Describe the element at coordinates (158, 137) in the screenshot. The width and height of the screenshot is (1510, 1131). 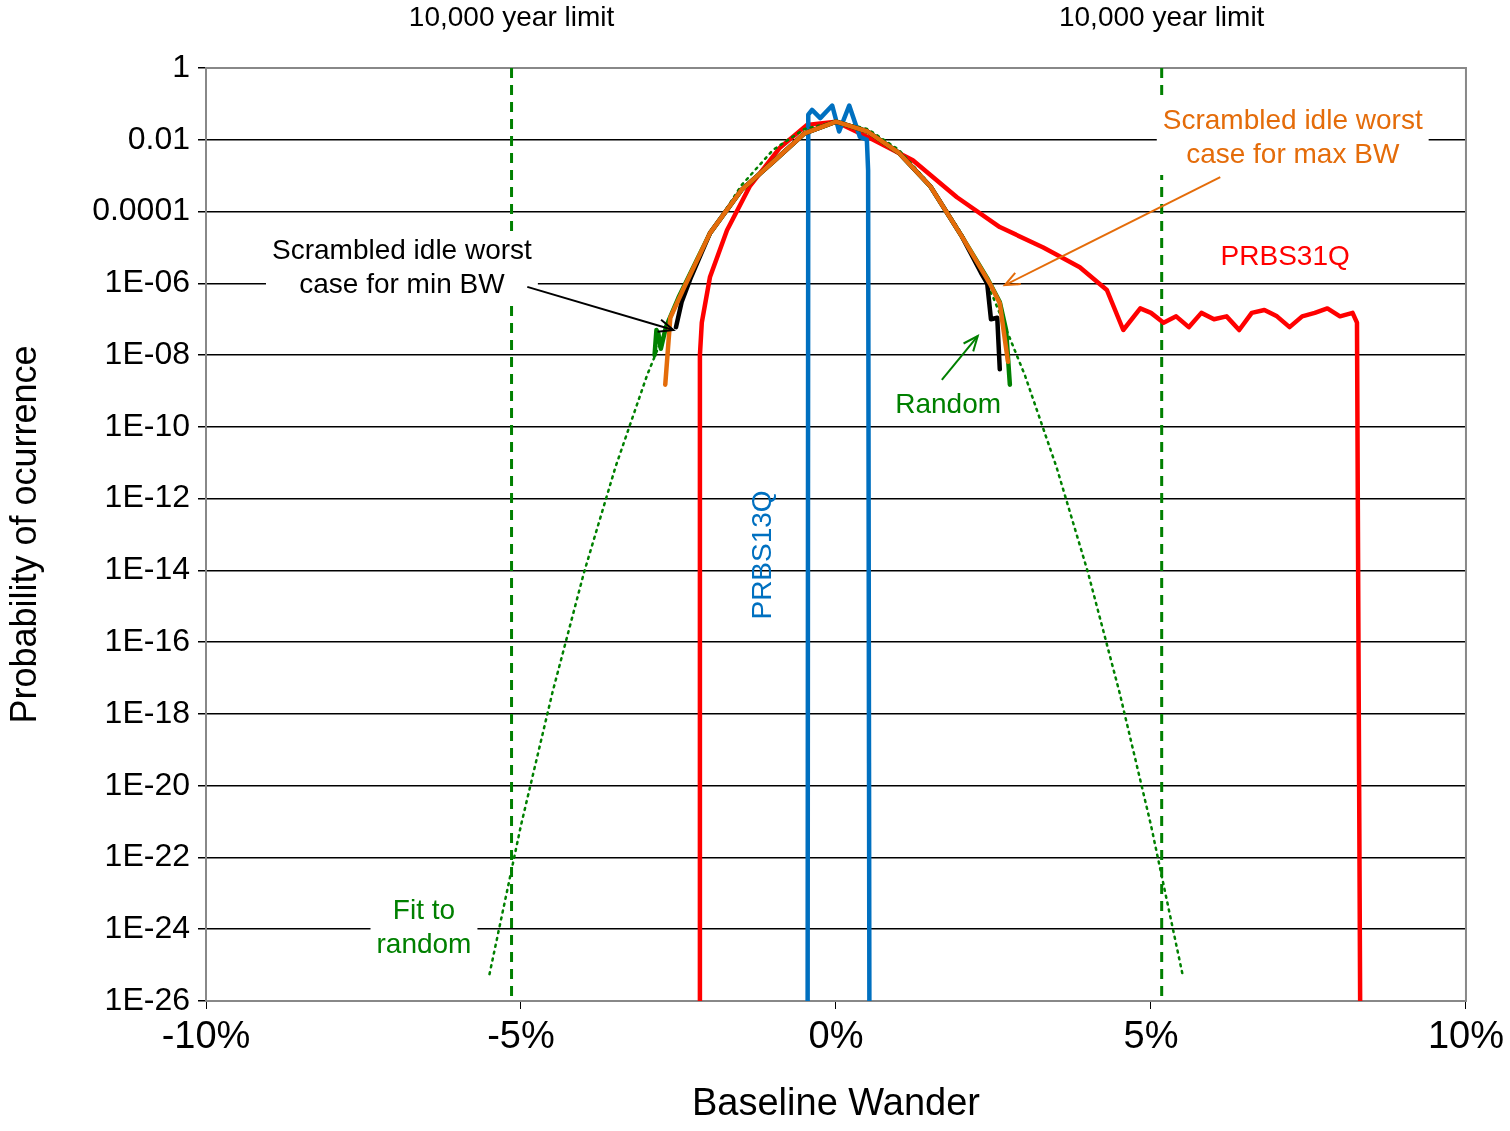
I see `y-tick-label: 0.01` at that location.